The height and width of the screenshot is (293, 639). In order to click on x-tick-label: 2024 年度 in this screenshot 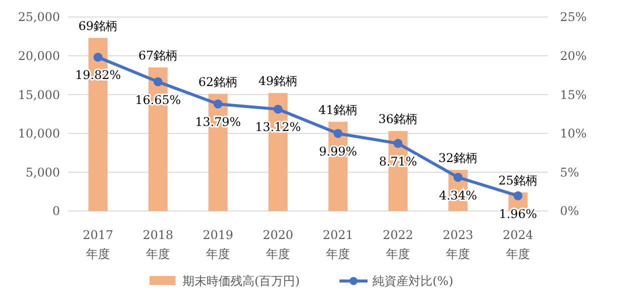, I will do `click(518, 244)`.